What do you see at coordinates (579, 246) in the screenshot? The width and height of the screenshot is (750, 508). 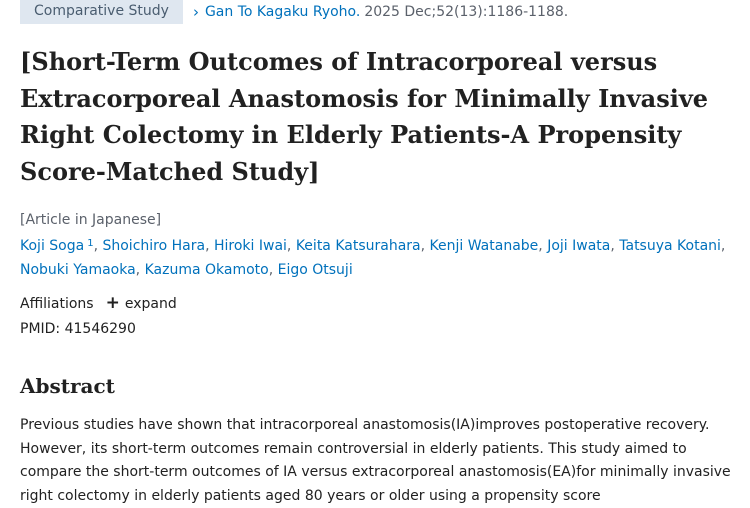 I see `author-link: Joji Iwata` at bounding box center [579, 246].